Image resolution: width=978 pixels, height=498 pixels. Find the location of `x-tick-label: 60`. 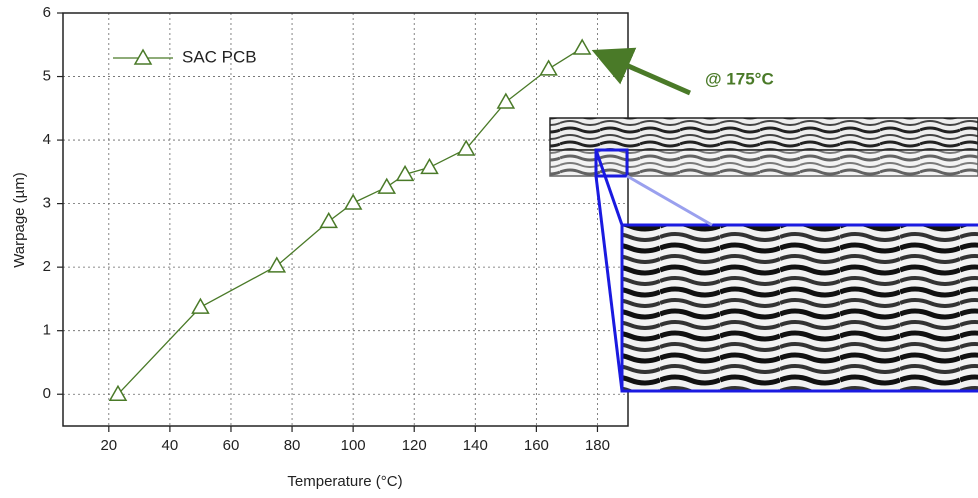

x-tick-label: 60 is located at coordinates (231, 445).